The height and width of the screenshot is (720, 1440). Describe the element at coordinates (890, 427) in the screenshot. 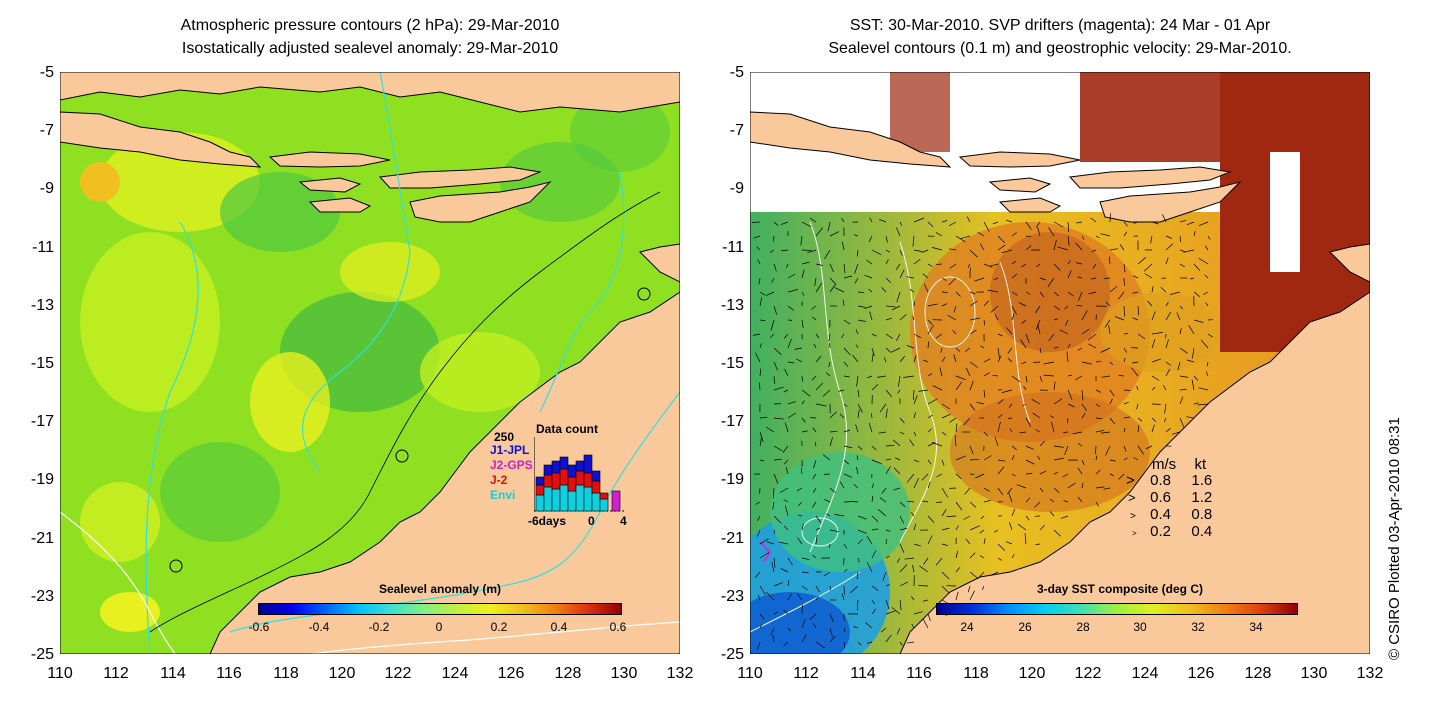

I see `sealevel-contours` at that location.